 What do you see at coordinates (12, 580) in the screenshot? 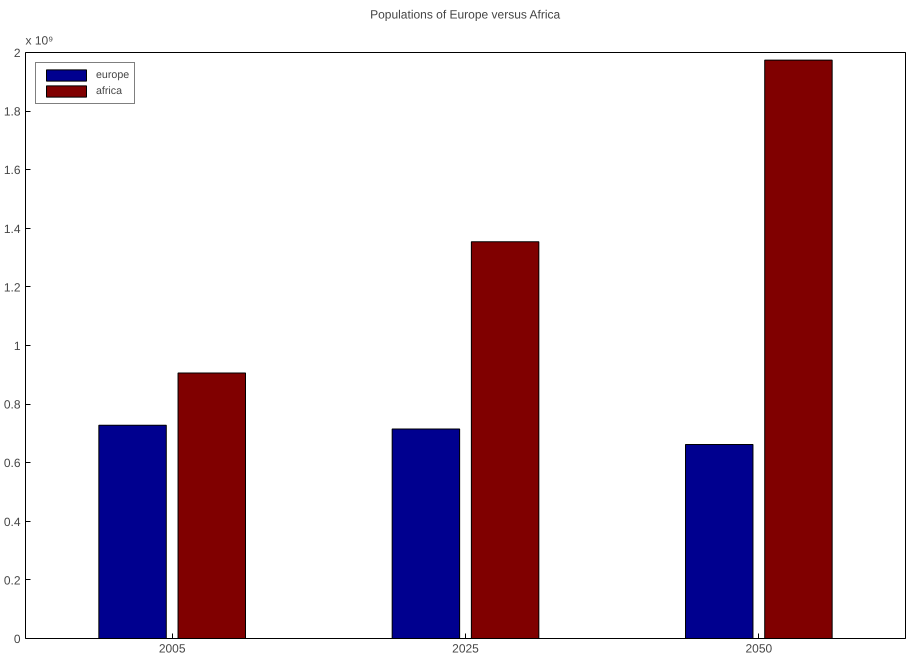
I see `y-tick-label: 0.2` at bounding box center [12, 580].